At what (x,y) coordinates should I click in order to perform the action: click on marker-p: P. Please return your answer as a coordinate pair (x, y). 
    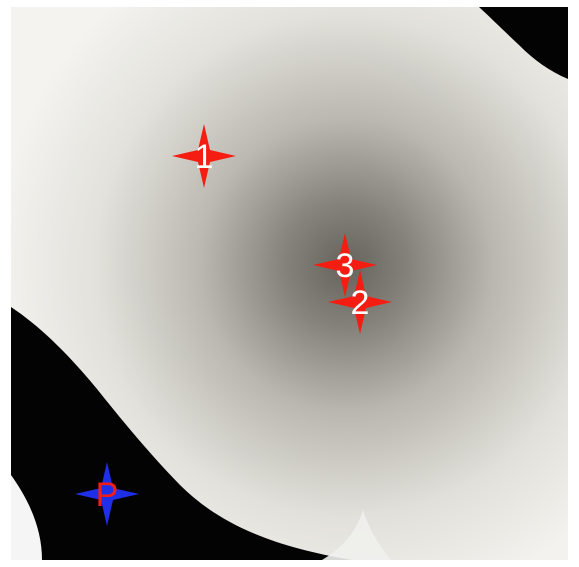
    Looking at the image, I should click on (107, 494).